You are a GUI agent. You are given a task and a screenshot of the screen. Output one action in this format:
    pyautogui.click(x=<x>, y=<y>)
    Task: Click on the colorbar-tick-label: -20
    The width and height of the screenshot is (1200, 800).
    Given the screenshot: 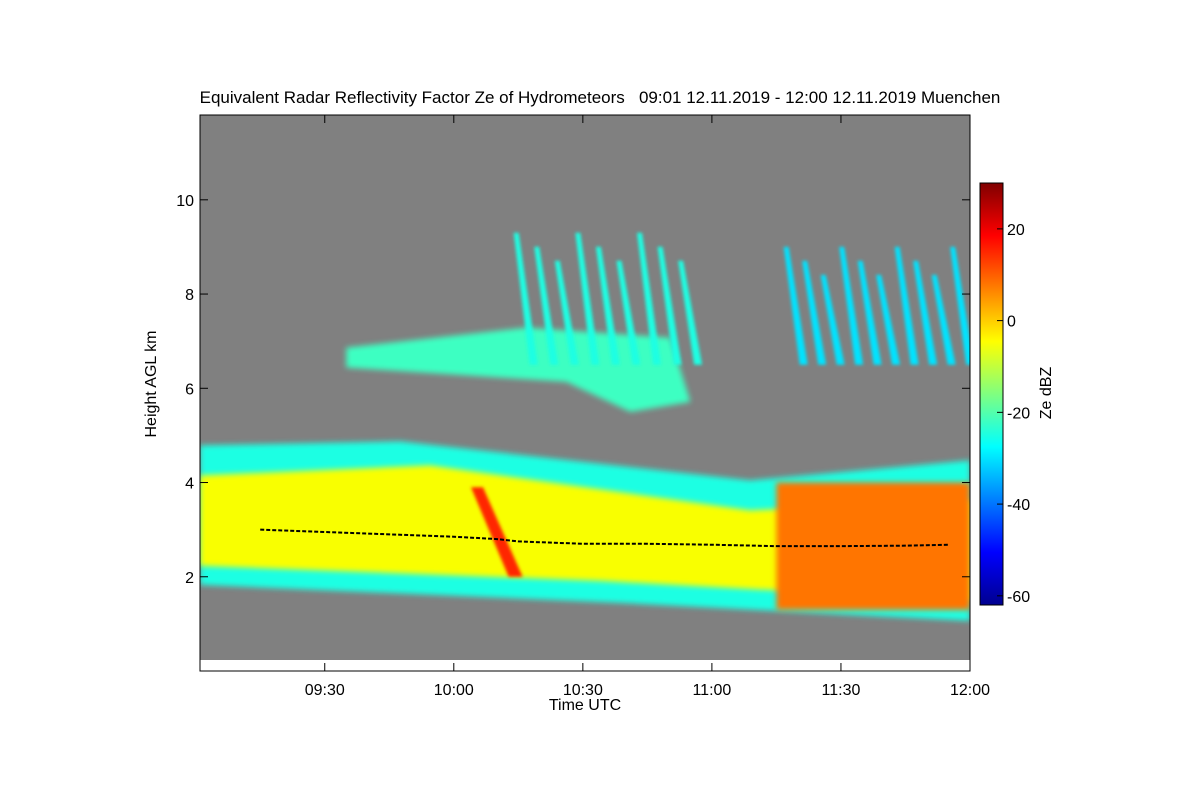 What is the action you would take?
    pyautogui.click(x=1018, y=413)
    